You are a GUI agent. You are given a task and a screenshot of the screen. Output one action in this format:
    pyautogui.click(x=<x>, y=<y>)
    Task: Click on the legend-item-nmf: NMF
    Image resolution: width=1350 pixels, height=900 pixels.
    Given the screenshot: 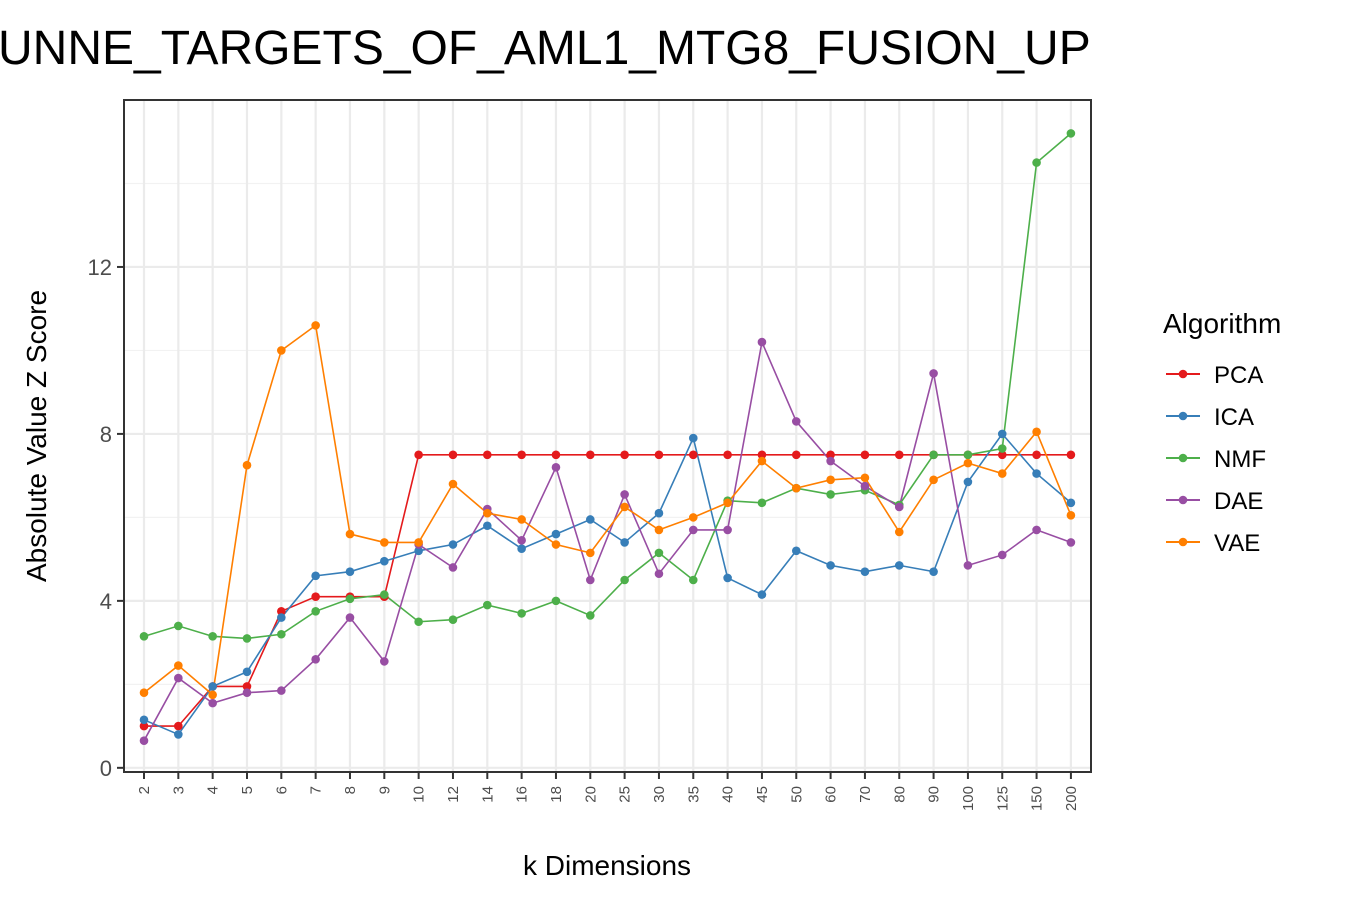 What is the action you would take?
    pyautogui.click(x=1216, y=459)
    